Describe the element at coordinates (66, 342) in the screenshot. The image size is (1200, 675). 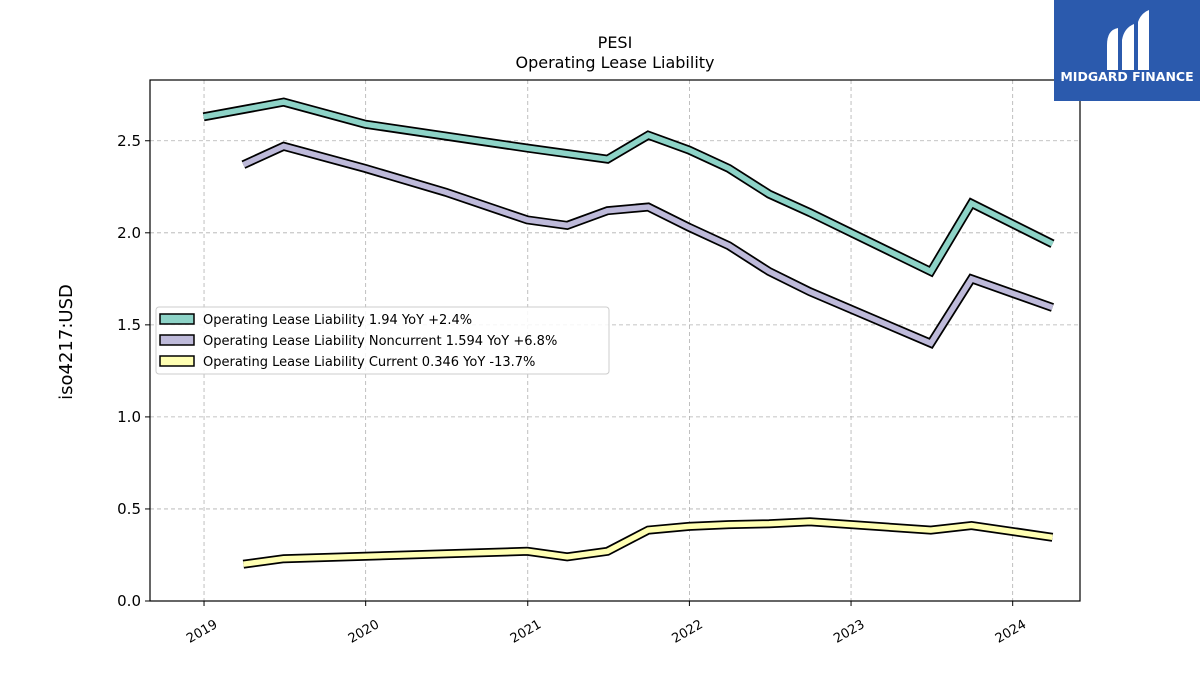
I see `y-axis-label: iso4217:USD` at that location.